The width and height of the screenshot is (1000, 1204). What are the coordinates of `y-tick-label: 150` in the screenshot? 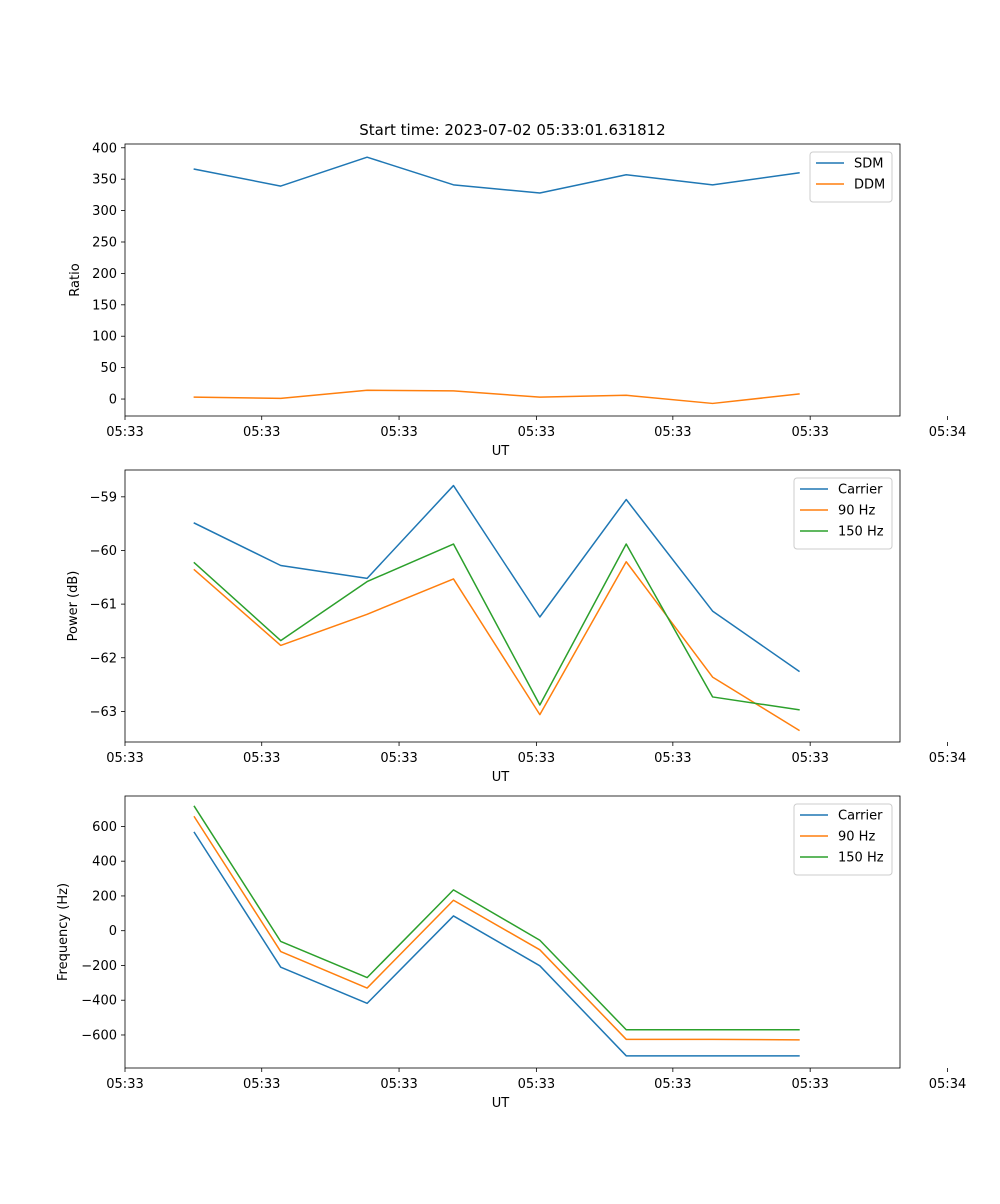 It's located at (104, 305).